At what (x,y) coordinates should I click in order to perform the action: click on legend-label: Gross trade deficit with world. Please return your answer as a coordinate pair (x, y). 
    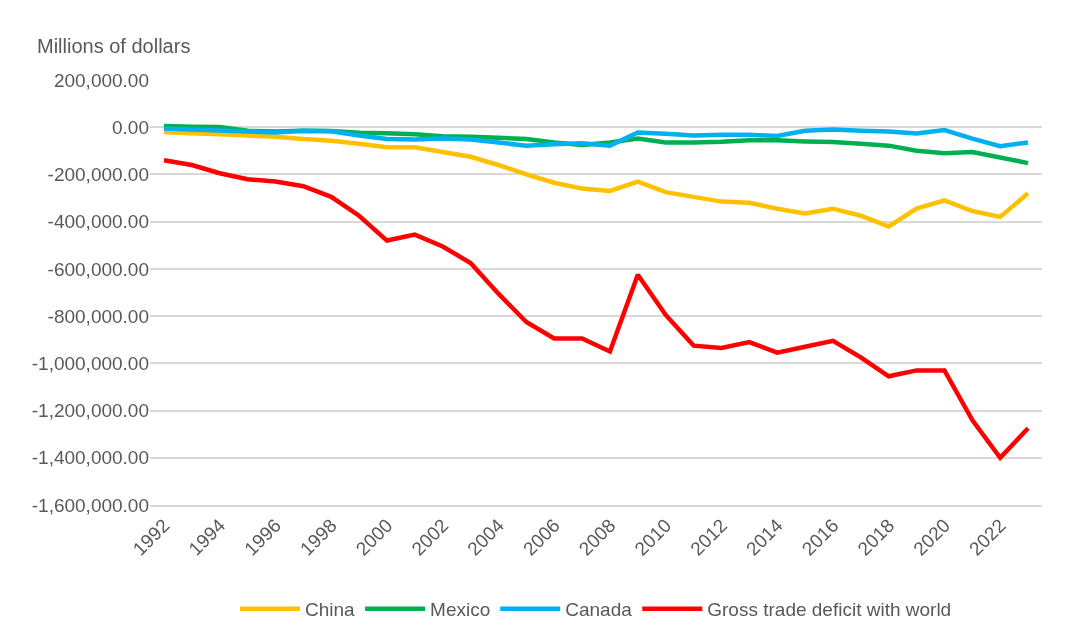
    Looking at the image, I should click on (829, 610).